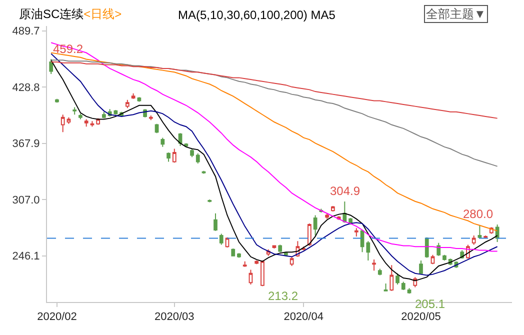 The width and height of the screenshot is (524, 335). Describe the element at coordinates (421, 317) in the screenshot. I see `x-tick-label: 2020/05` at that location.